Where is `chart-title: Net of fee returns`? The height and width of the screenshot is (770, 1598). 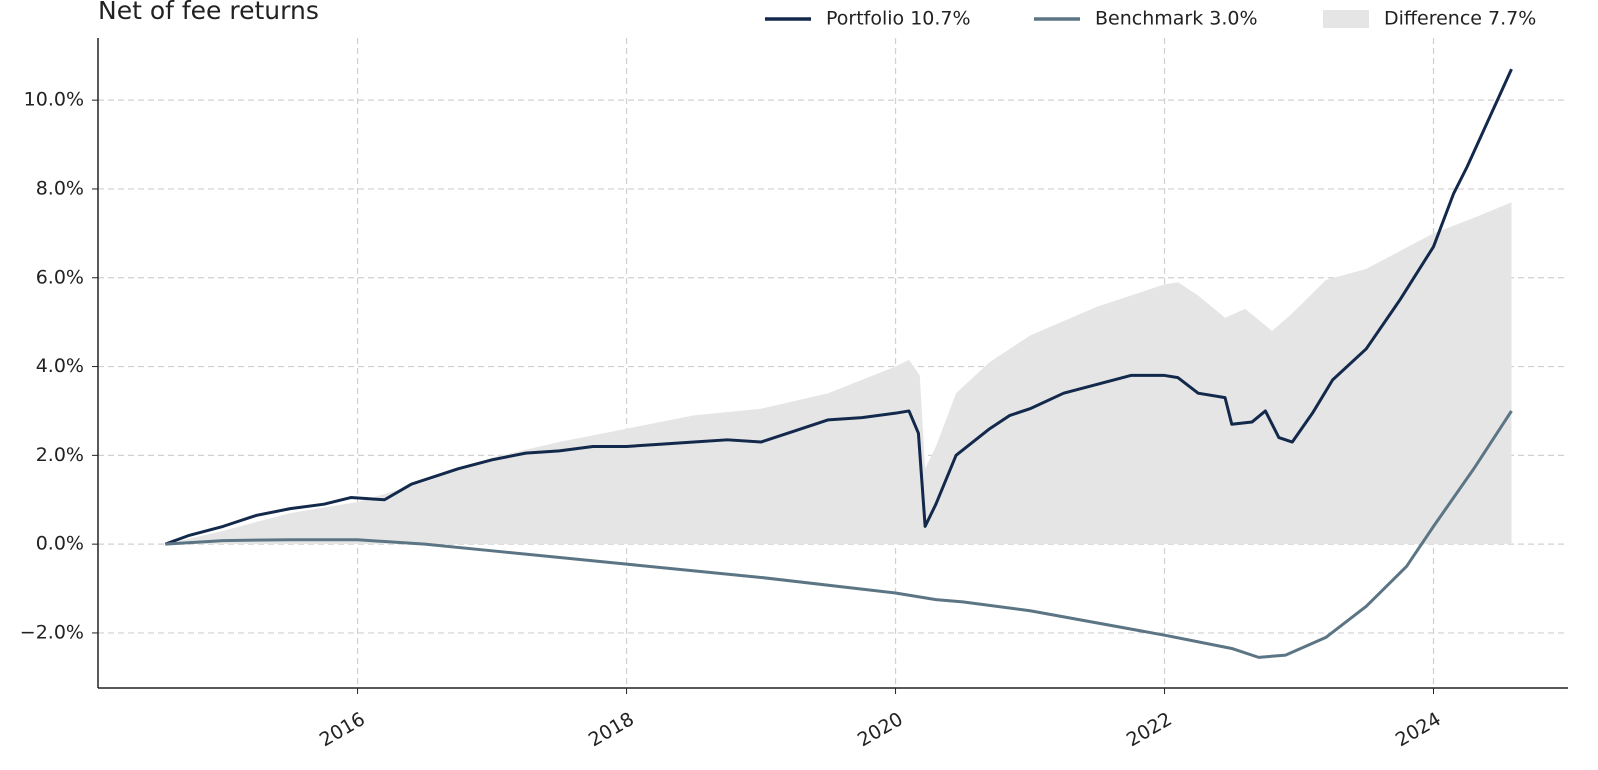
chart-title: Net of fee returns is located at coordinates (208, 12).